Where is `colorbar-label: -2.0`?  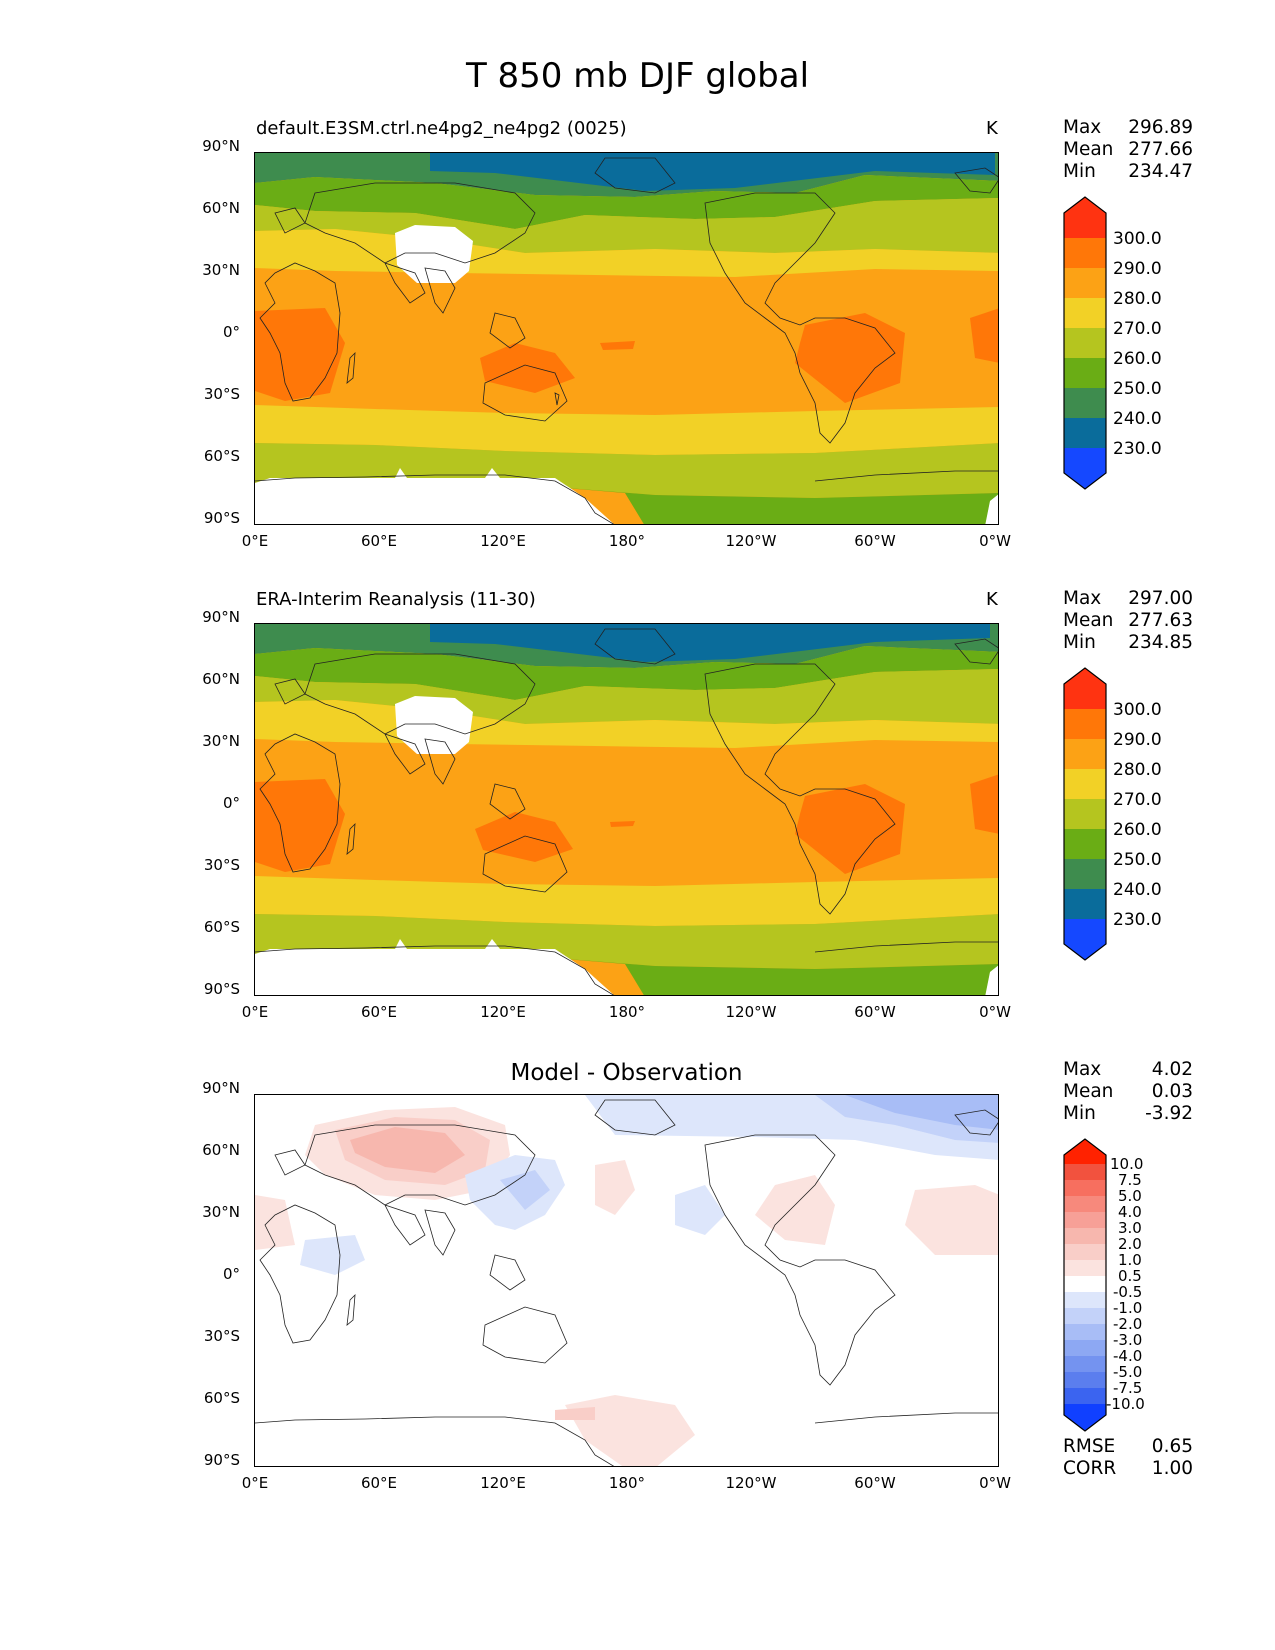 colorbar-label: -2.0 is located at coordinates (1128, 1324).